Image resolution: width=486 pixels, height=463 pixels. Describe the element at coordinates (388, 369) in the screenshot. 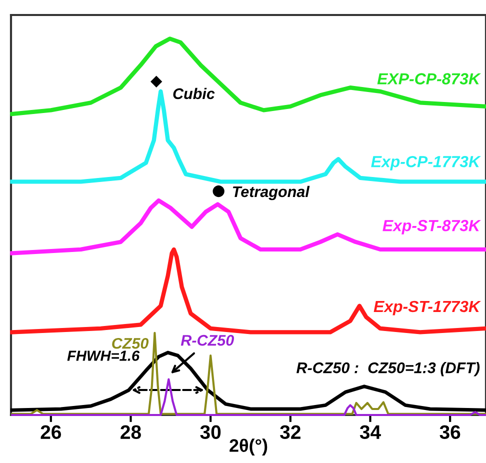

I see `series-label: R-CZ50 : CZ50=1:3 (DFT)` at that location.